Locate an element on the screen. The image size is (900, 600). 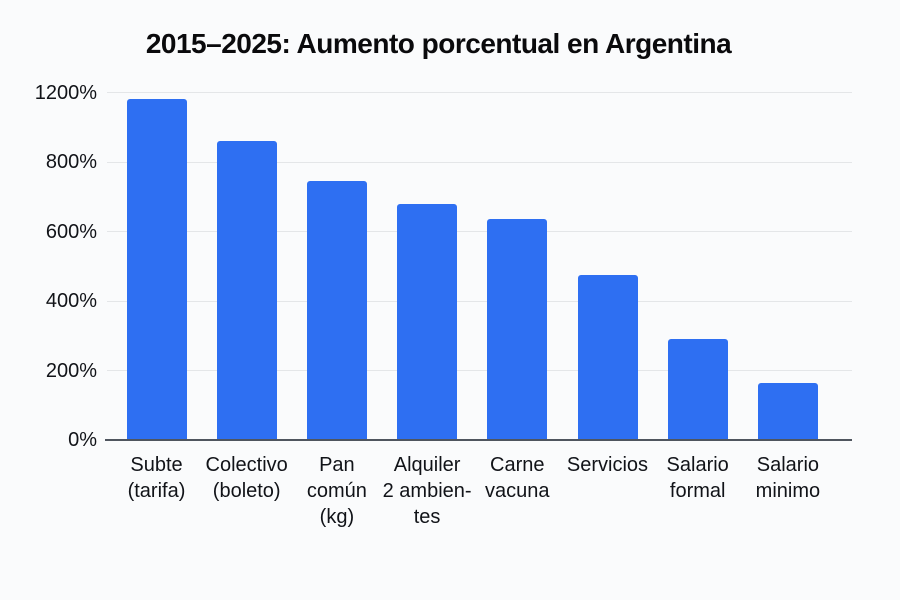
y-axis-tick-label: 600% is located at coordinates (71, 231).